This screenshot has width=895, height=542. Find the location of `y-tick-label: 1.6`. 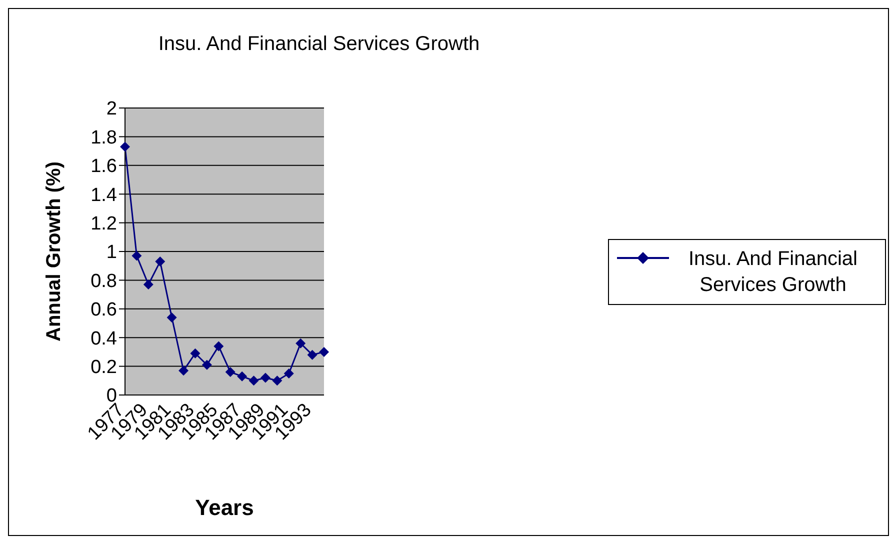

y-tick-label: 1.6 is located at coordinates (103, 167).